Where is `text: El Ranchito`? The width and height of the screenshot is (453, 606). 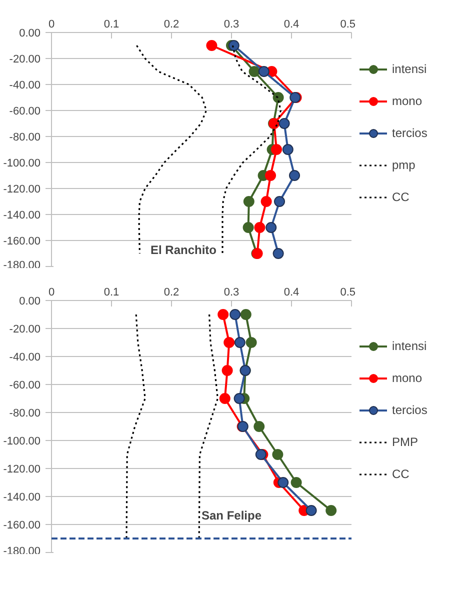 text: El Ranchito is located at coordinates (183, 250).